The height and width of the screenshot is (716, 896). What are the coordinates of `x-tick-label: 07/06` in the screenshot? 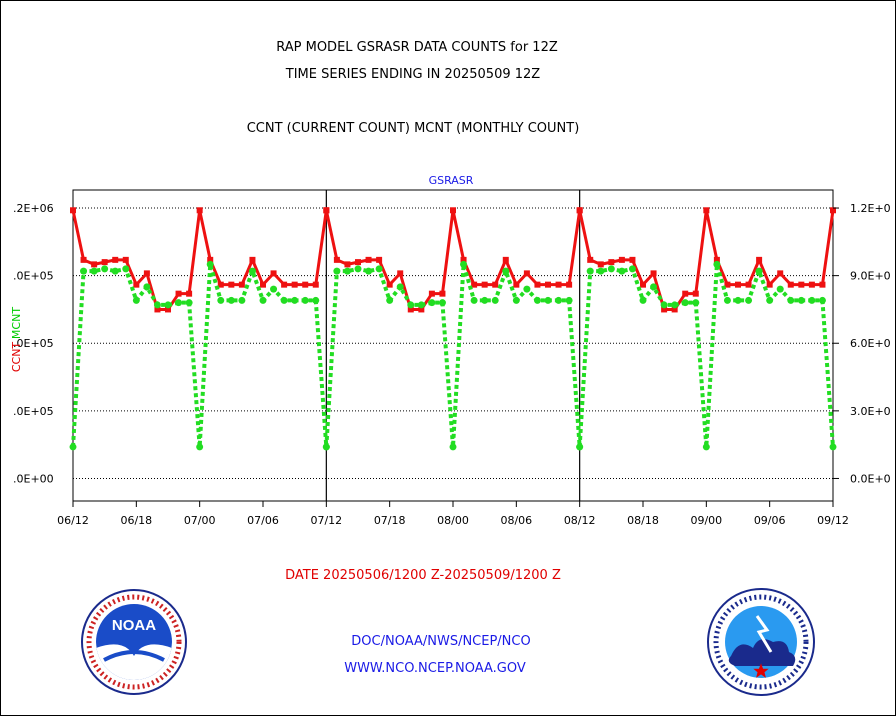 It's located at (263, 520).